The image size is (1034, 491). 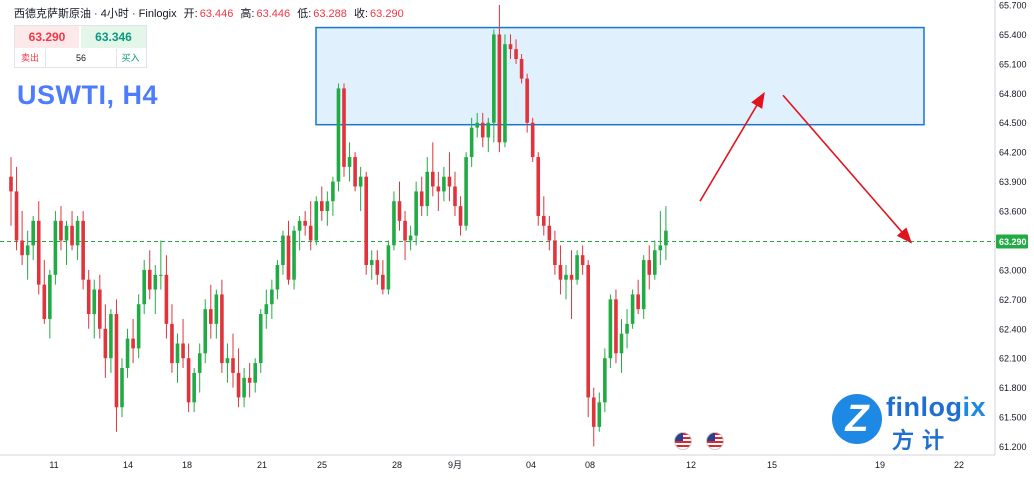 I want to click on y-tick-label: 65.700, so click(x=1013, y=6).